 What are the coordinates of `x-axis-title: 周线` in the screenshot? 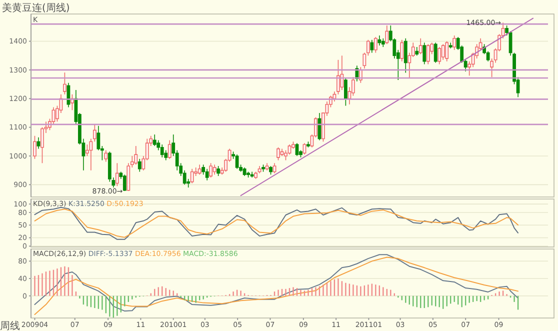 It's located at (10, 325).